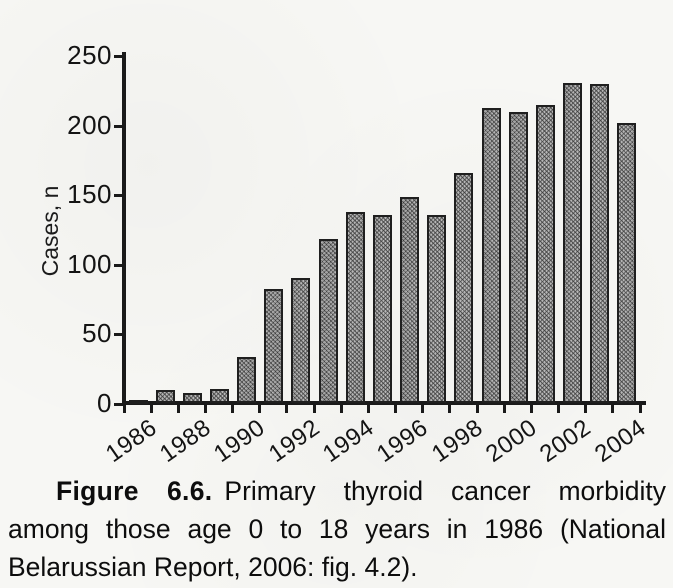 The width and height of the screenshot is (673, 588). What do you see at coordinates (355, 307) in the screenshot?
I see `bar-1994` at bounding box center [355, 307].